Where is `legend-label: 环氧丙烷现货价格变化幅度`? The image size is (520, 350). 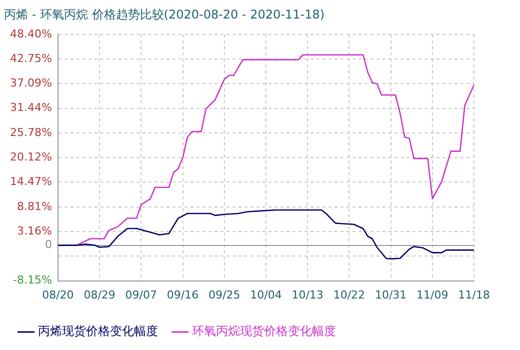
legend-label: 环氧丙烷现货价格变化幅度 is located at coordinates (264, 331).